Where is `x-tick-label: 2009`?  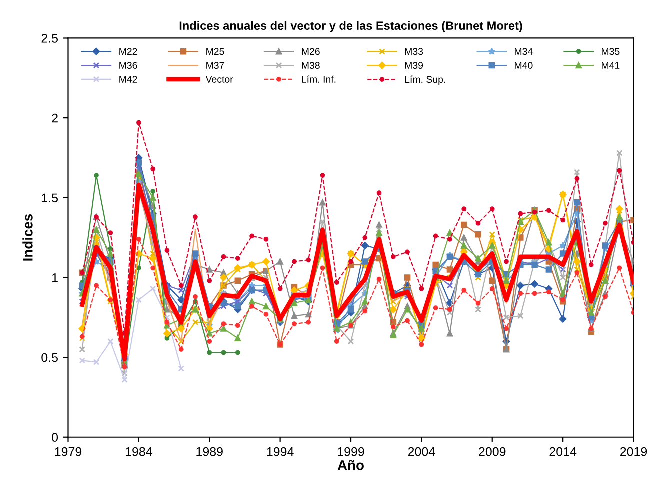
x-tick-label: 2009 is located at coordinates (492, 451).